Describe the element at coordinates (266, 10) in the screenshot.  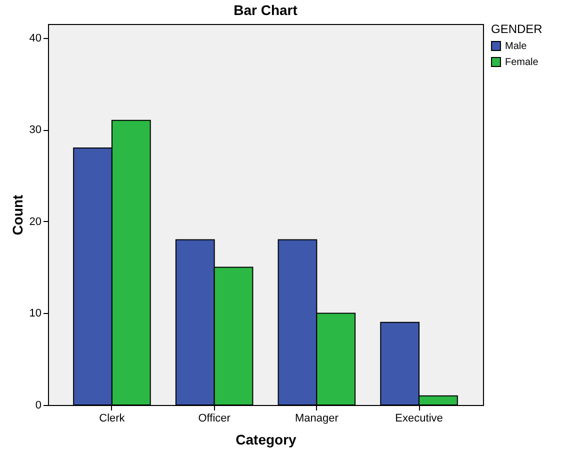
I see `chart-title: Bar Chart` at that location.